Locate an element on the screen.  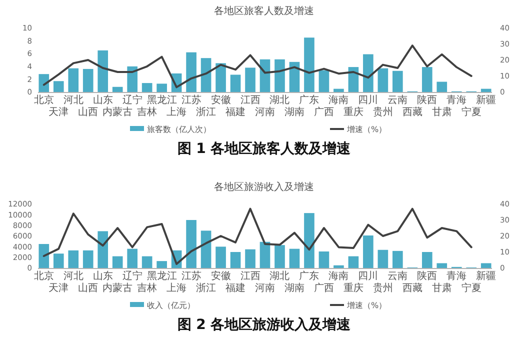
caption: 图 2 各地区旅游收入及增速 is located at coordinates (264, 325).